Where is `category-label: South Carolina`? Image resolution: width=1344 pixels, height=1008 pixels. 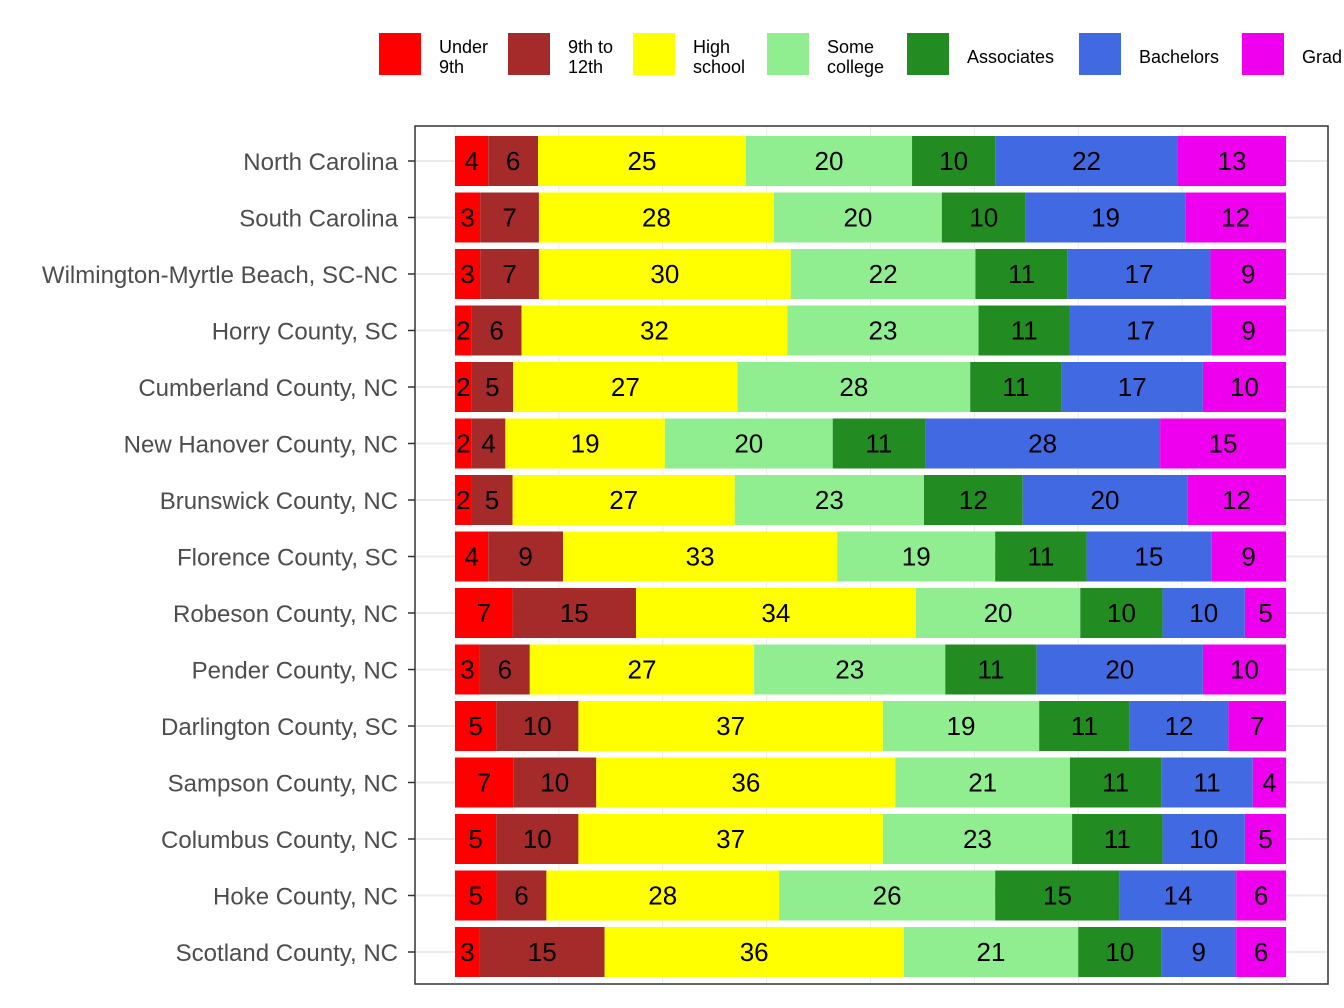 category-label: South Carolina is located at coordinates (318, 219).